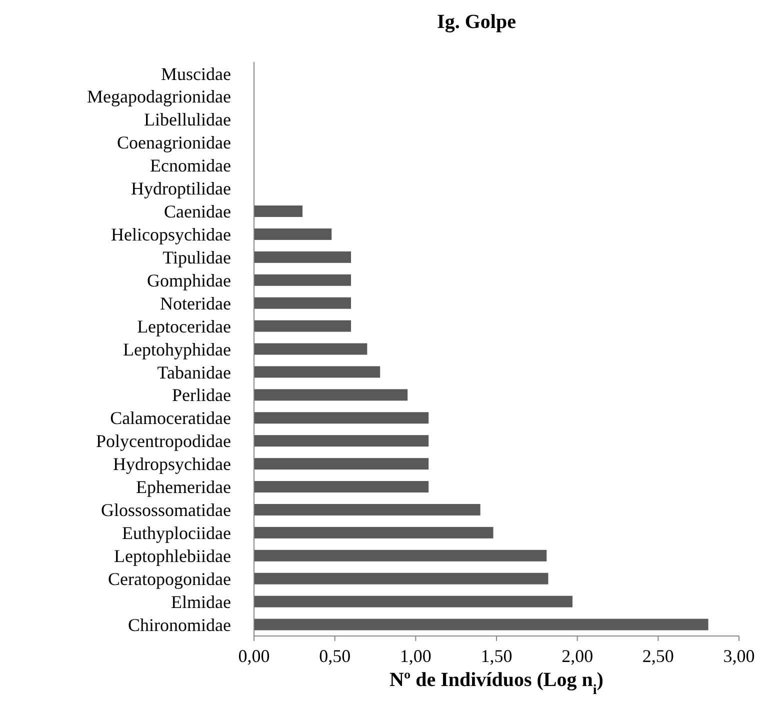 Image resolution: width=766 pixels, height=702 pixels. Describe the element at coordinates (188, 120) in the screenshot. I see `y-tick-label: Libellulidae` at that location.